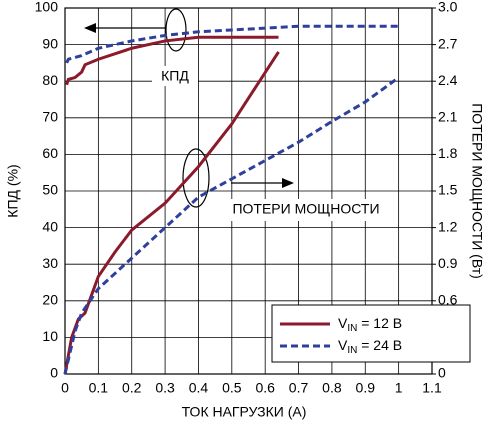  Describe the element at coordinates (448, 80) in the screenshot. I see `y2-tick-label: 2.4` at that location.